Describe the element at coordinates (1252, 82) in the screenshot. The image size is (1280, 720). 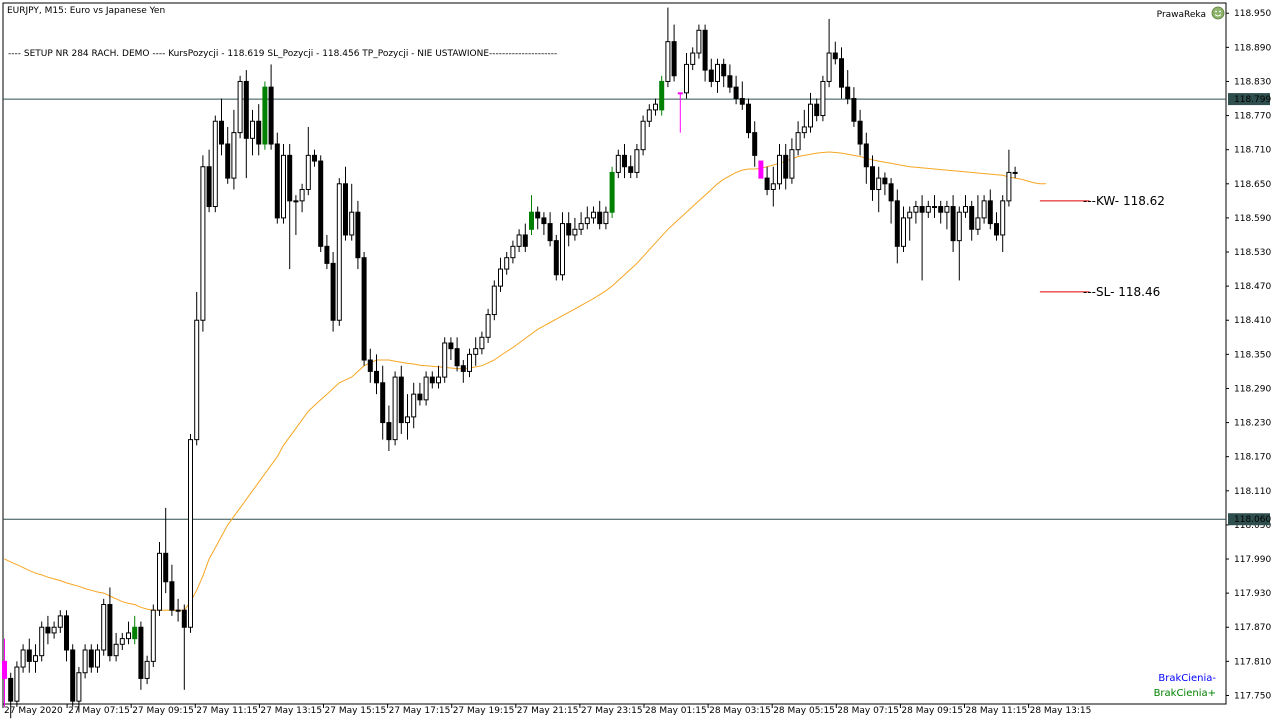
I see `price-tick-label: 118.830` at that location.